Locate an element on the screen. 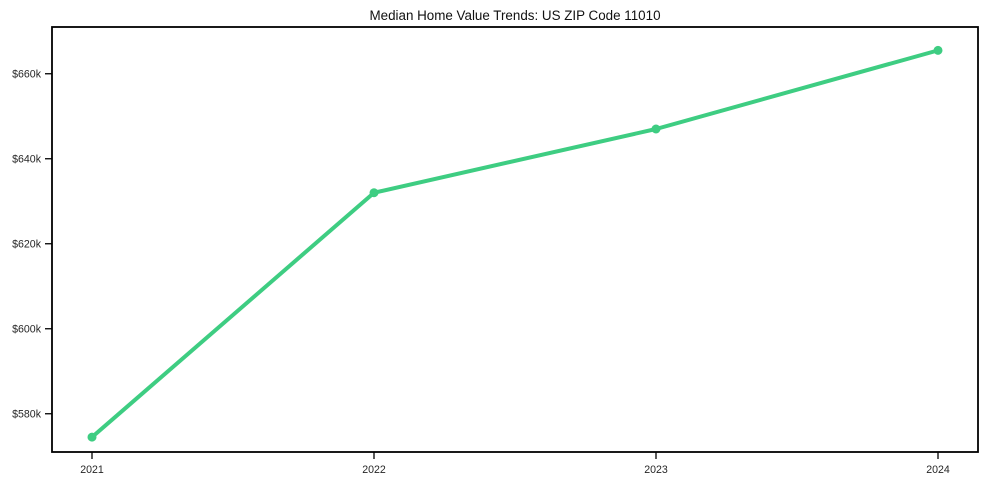 The width and height of the screenshot is (990, 490). y-tick-label: $640k is located at coordinates (27, 160).